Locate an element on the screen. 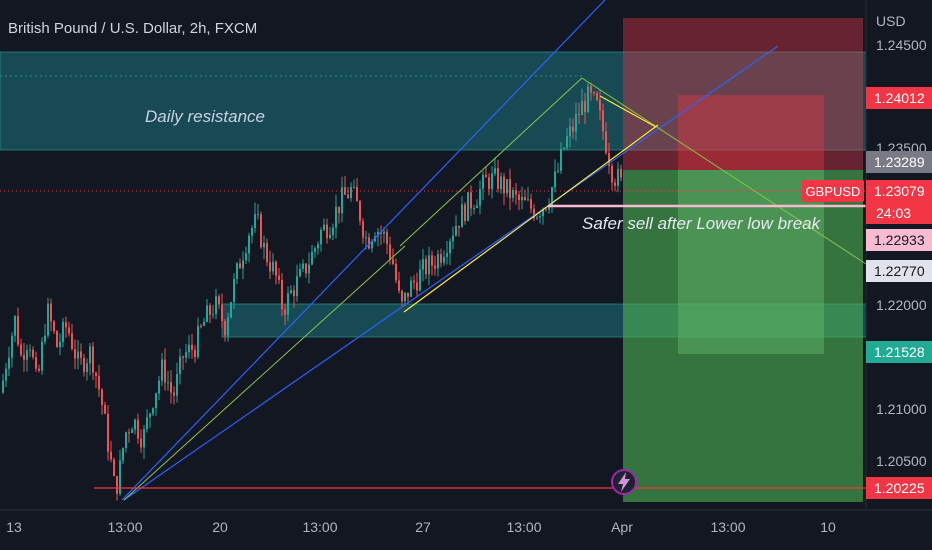 The height and width of the screenshot is (550, 932). svg-text: 1.21528 is located at coordinates (899, 352).